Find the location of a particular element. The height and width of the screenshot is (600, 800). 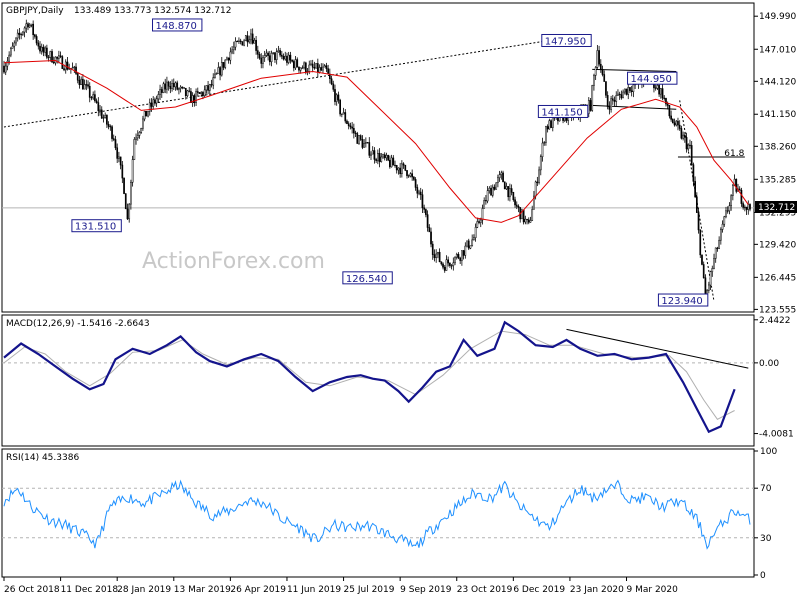

price-tick-label: 149.990 is located at coordinates (777, 17).